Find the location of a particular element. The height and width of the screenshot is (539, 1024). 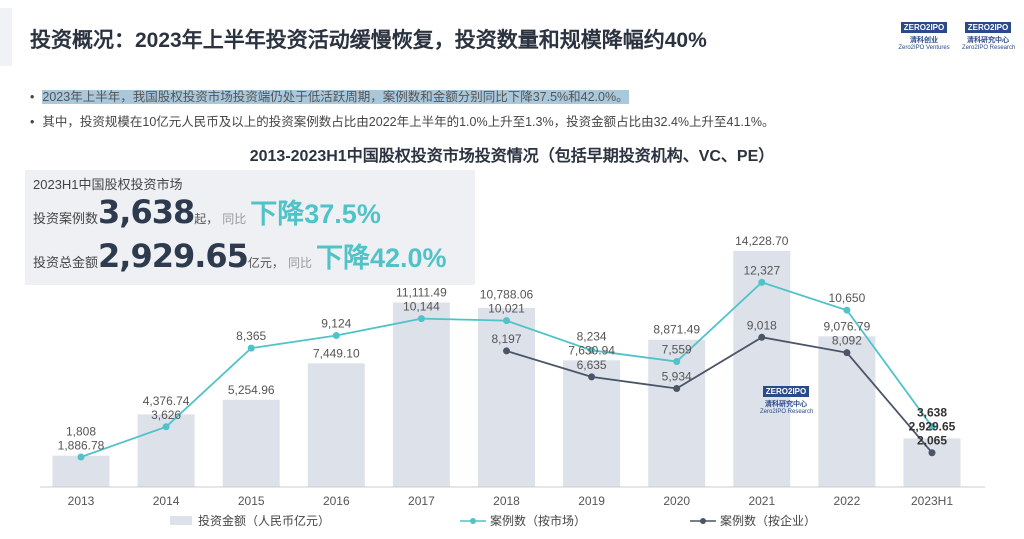

market-count-label: 12,327 is located at coordinates (761, 270).